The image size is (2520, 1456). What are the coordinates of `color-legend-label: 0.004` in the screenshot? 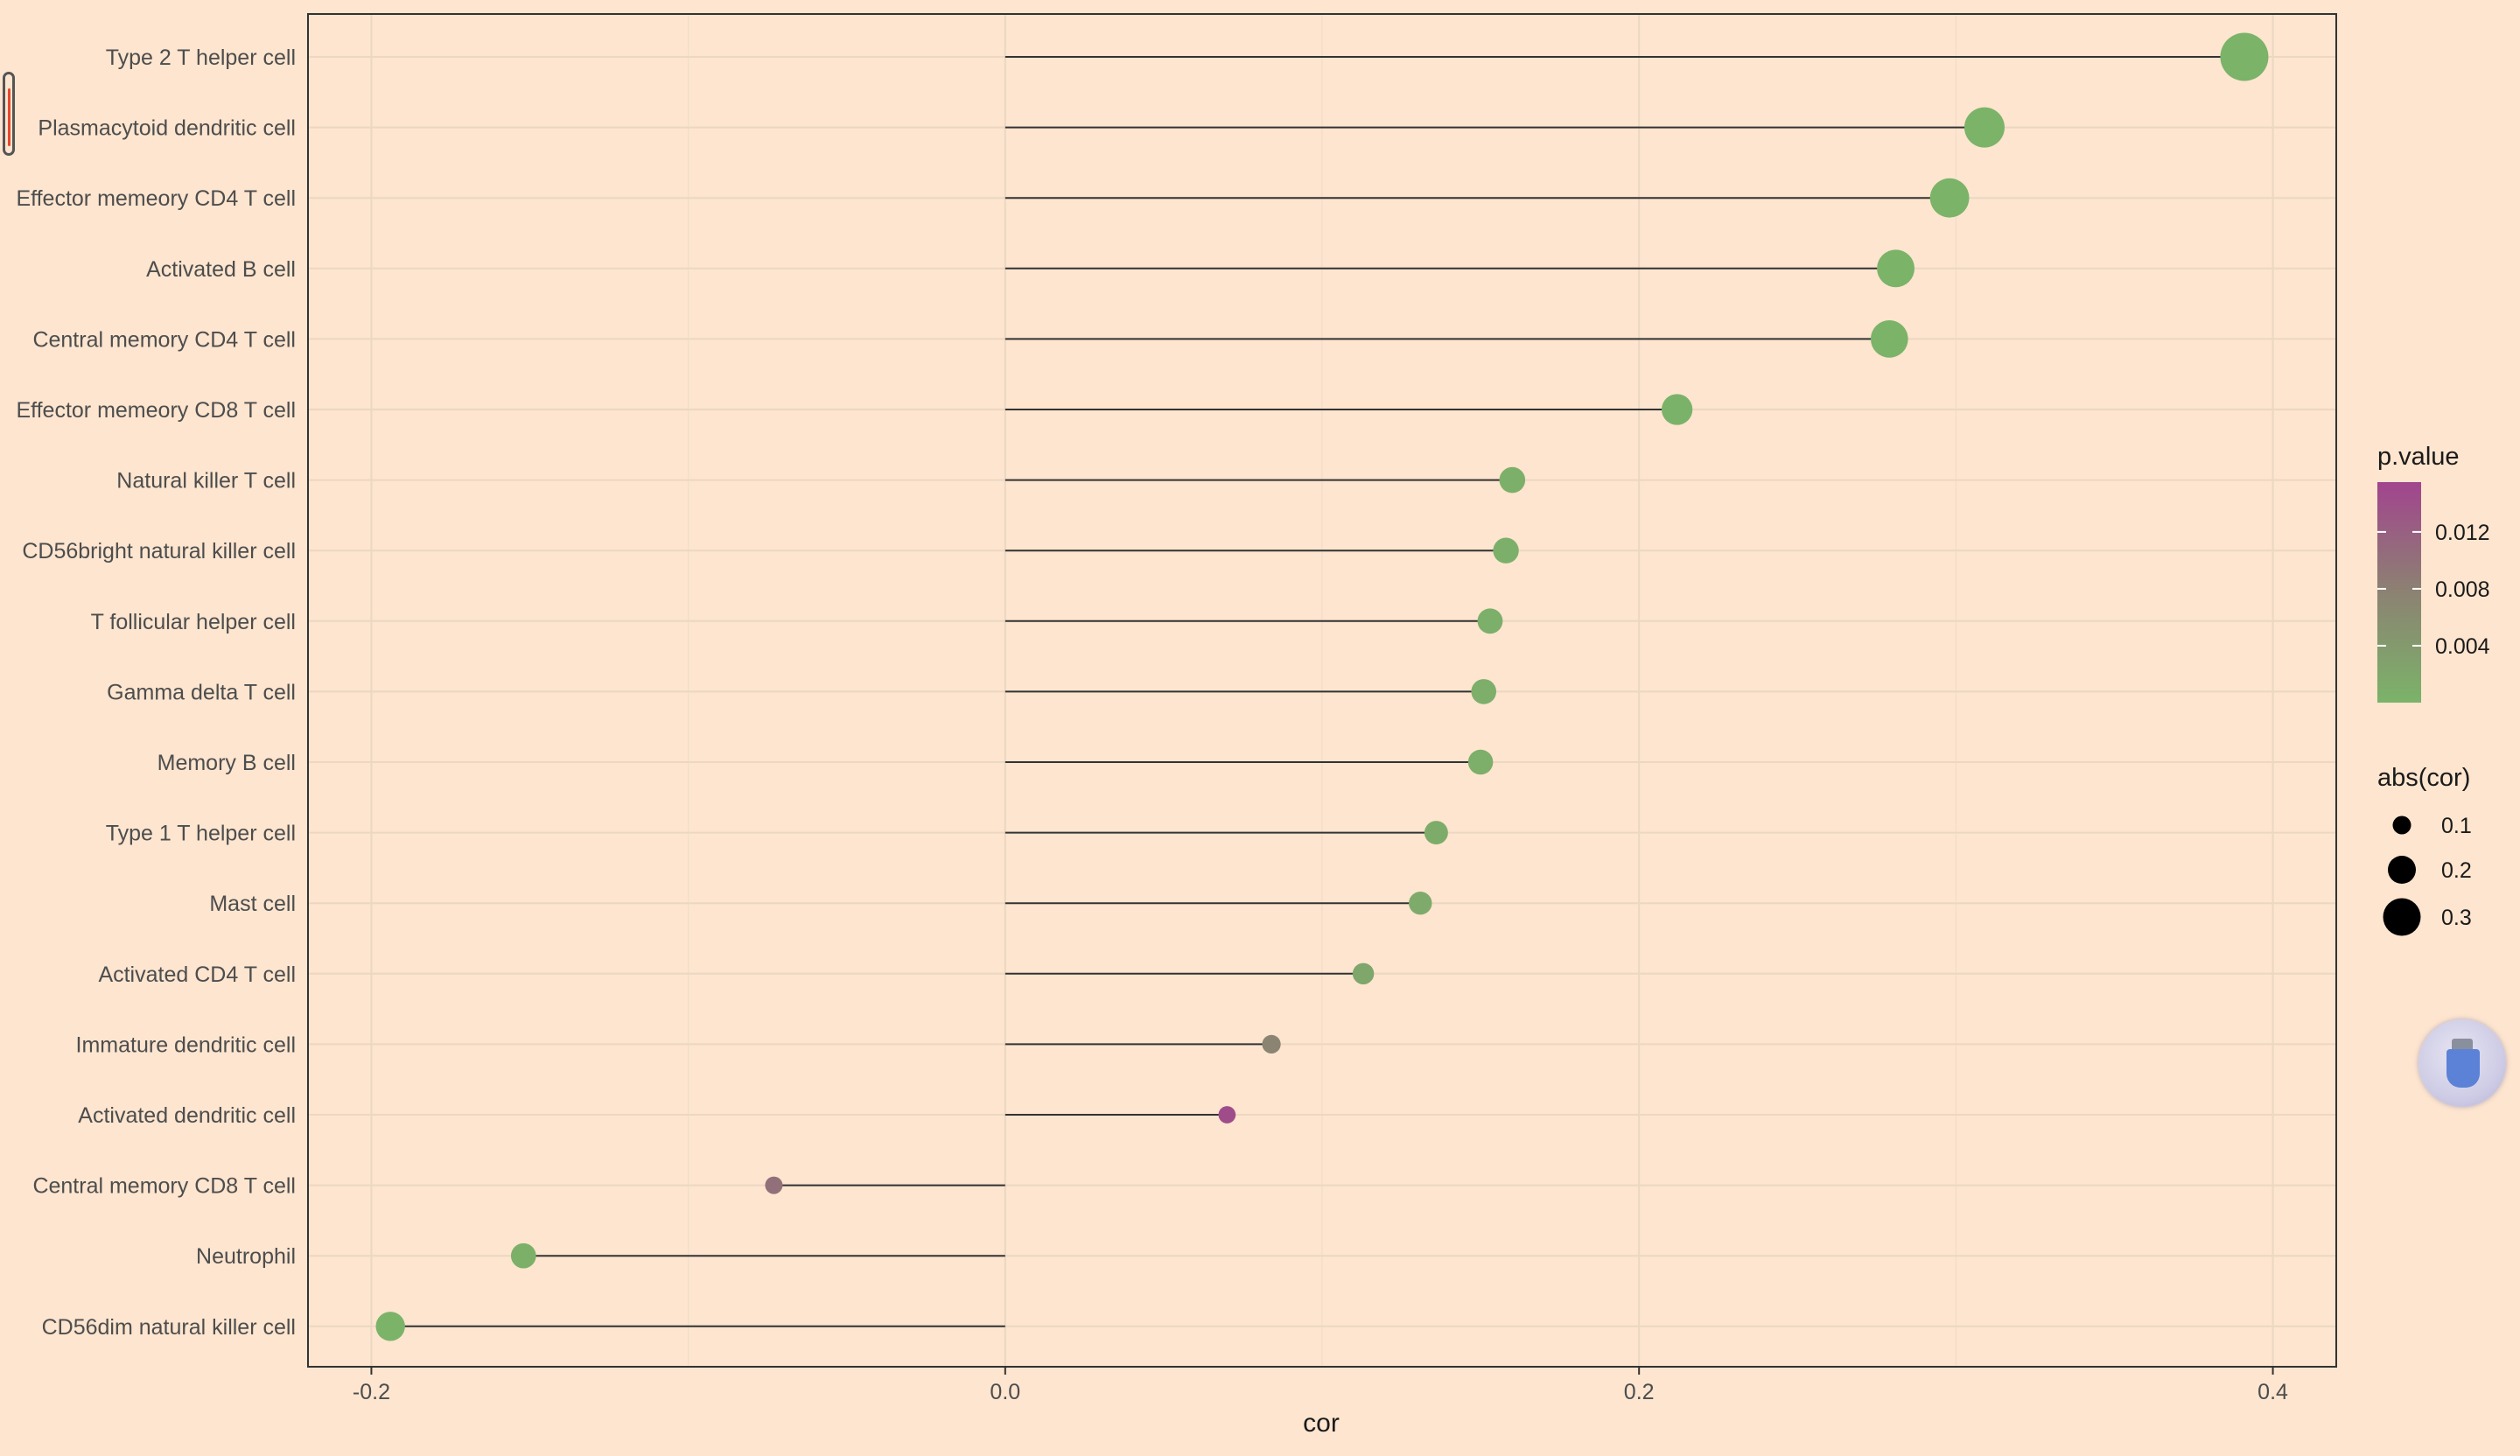 It's located at (2462, 646).